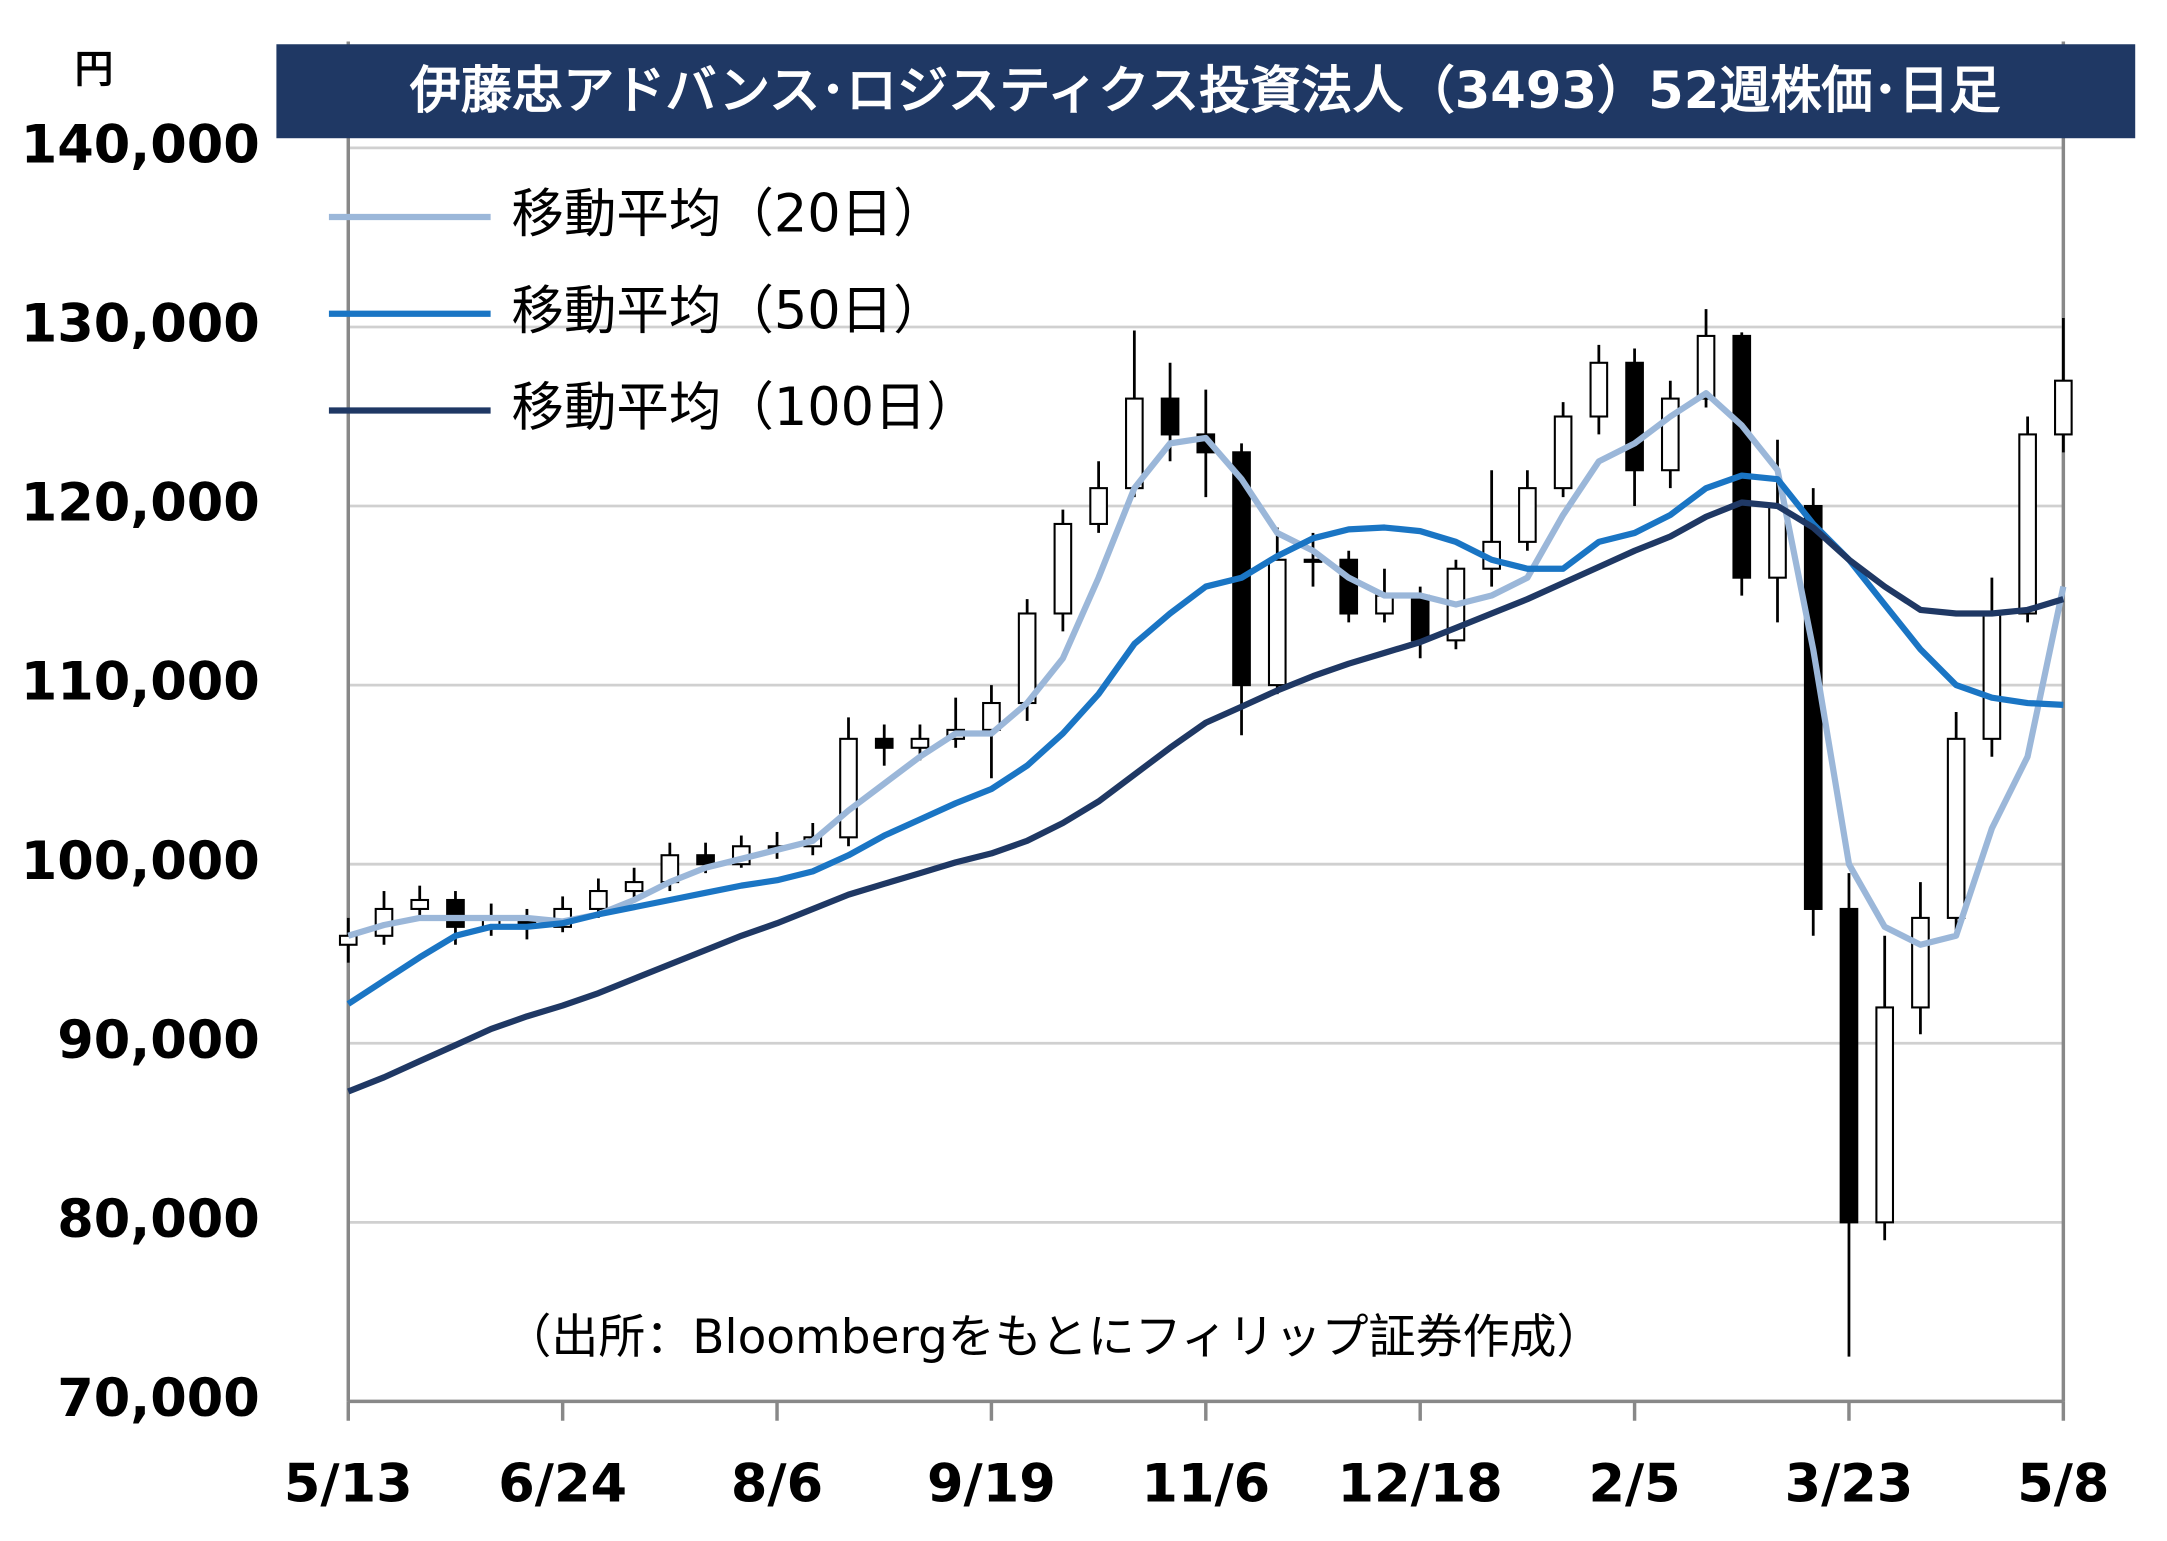 Image resolution: width=2167 pixels, height=1541 pixels. I want to click on chart-title: 伊藤忠アドバンス･ロジスティクス投資法人（3493）52週株価･日足, so click(1205, 91).